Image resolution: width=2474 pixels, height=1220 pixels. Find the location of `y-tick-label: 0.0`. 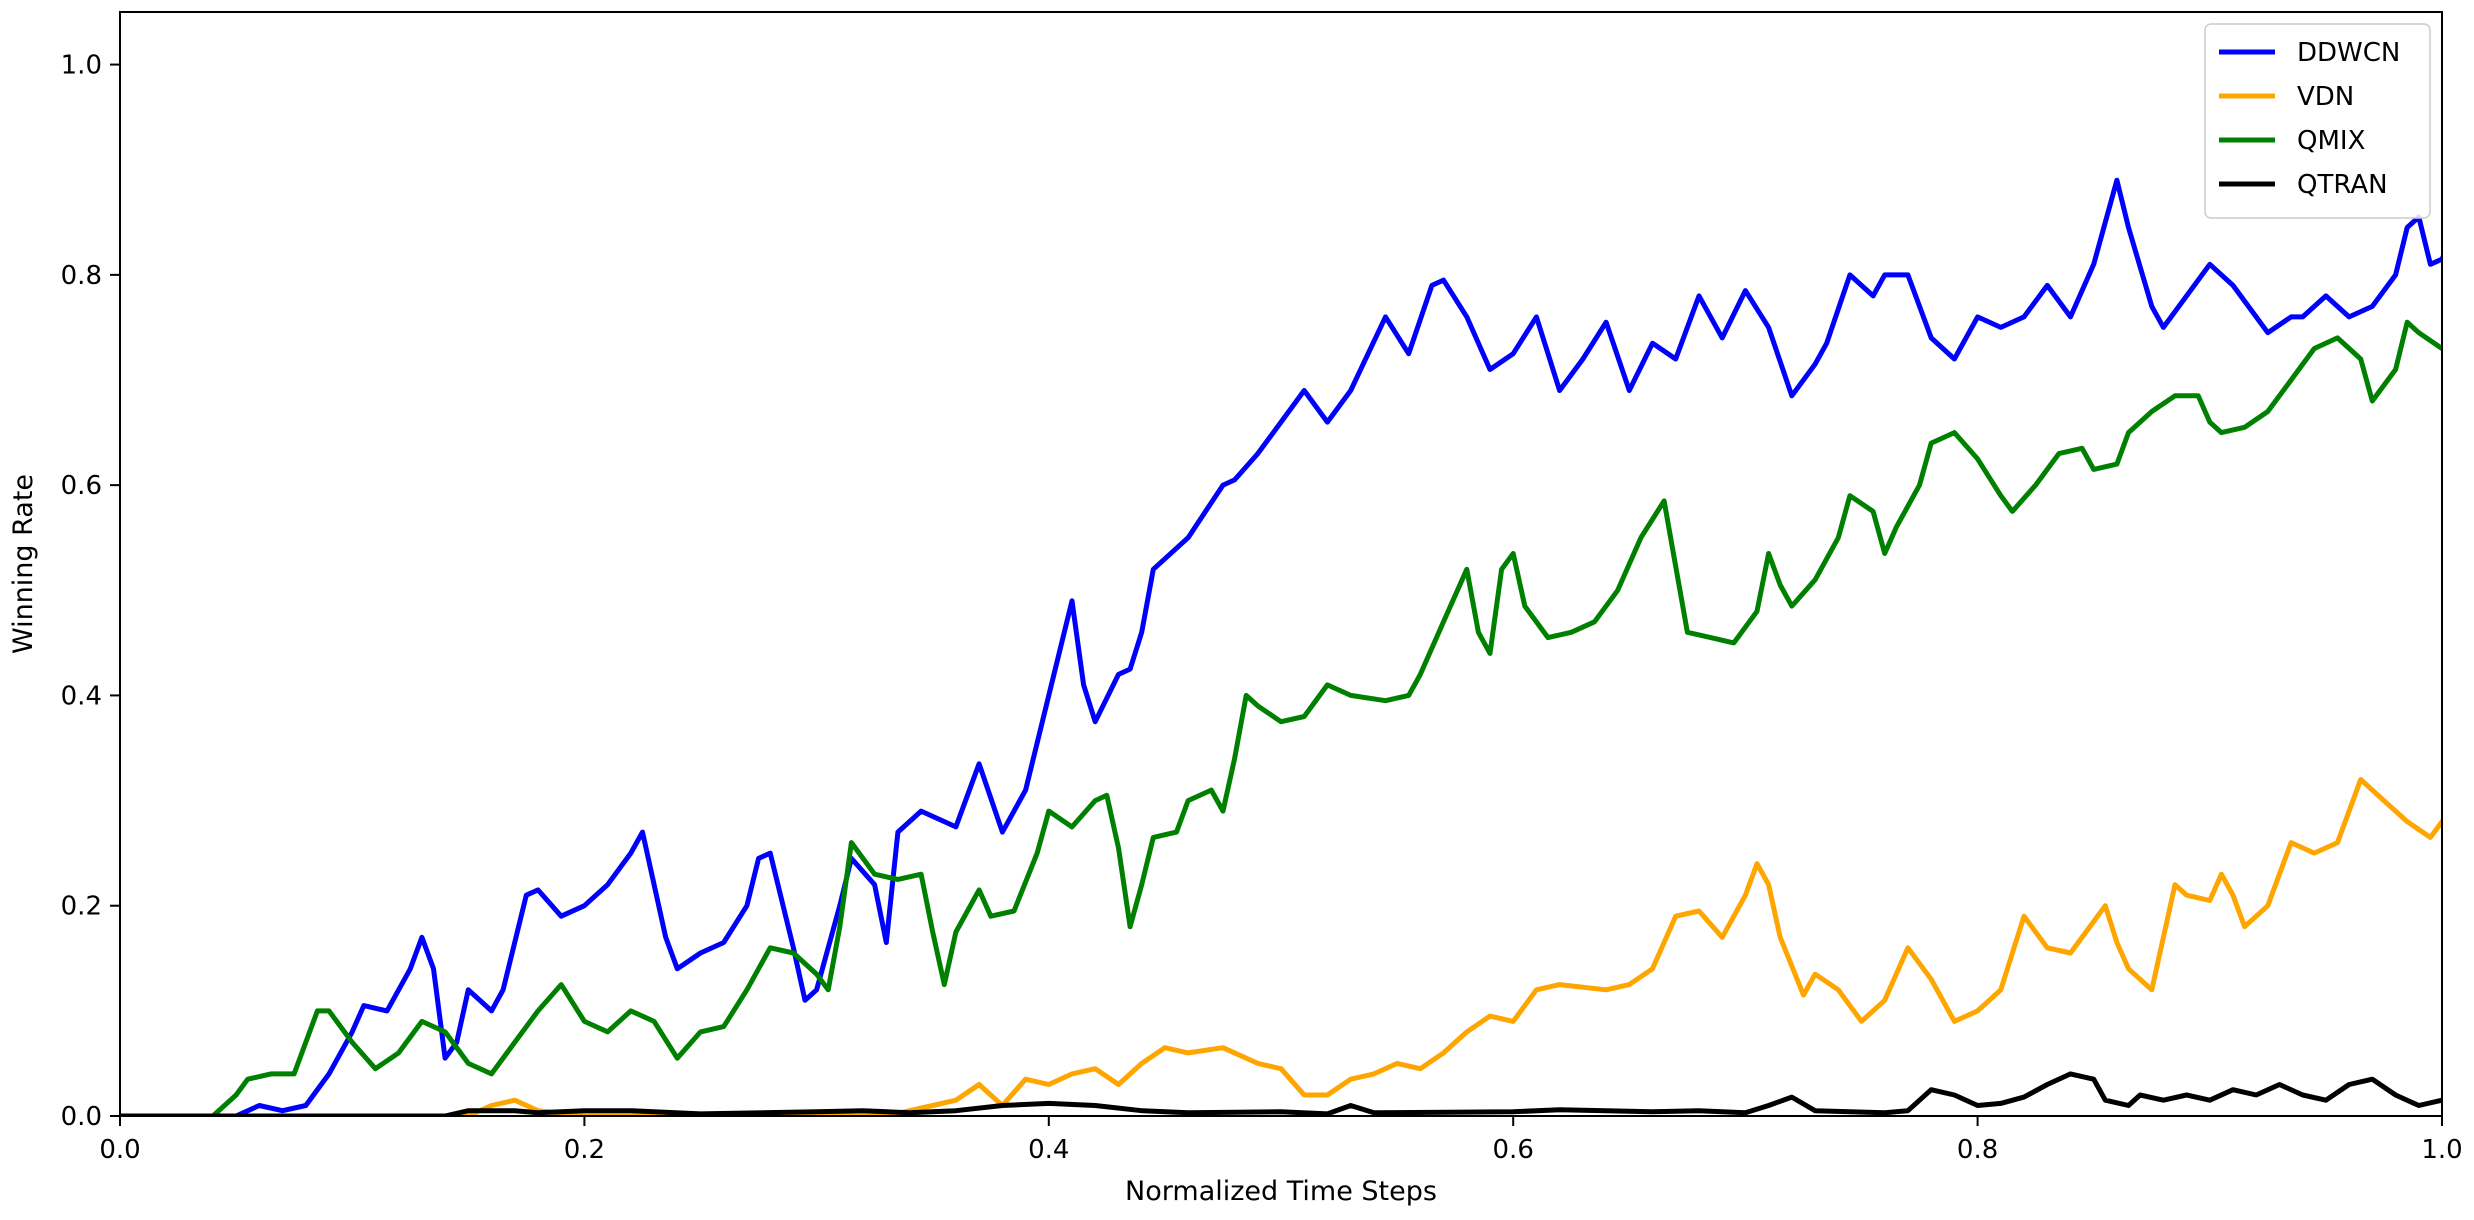

y-tick-label: 0.0 is located at coordinates (81, 1117).